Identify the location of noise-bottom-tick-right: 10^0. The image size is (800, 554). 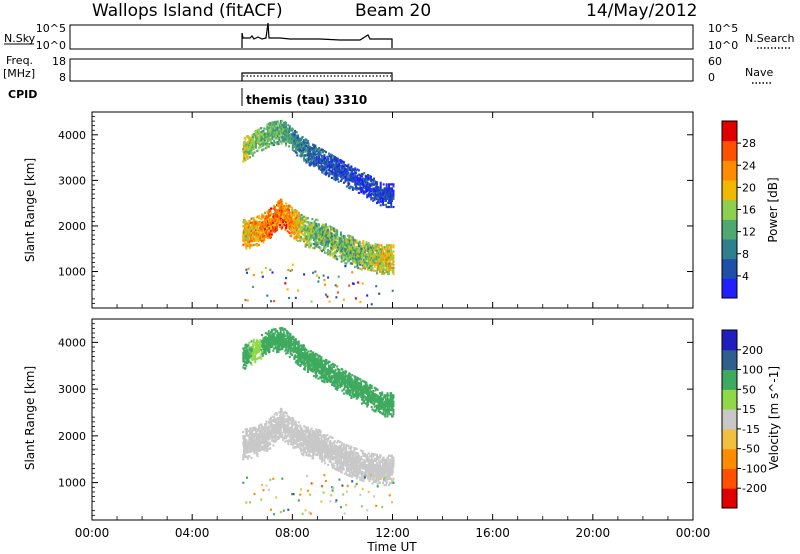
(723, 45).